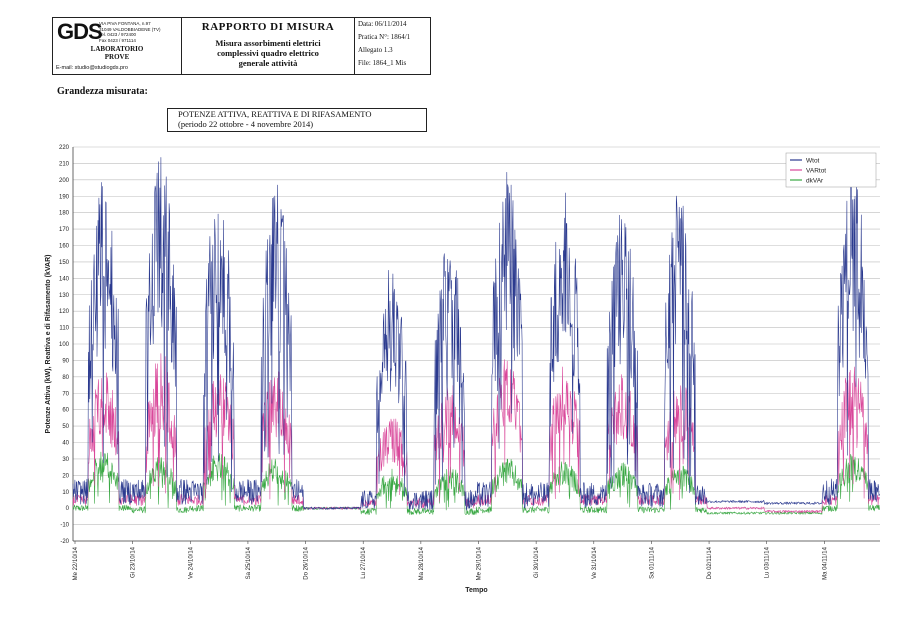  I want to click on y-tick-label: 100, so click(64, 345).